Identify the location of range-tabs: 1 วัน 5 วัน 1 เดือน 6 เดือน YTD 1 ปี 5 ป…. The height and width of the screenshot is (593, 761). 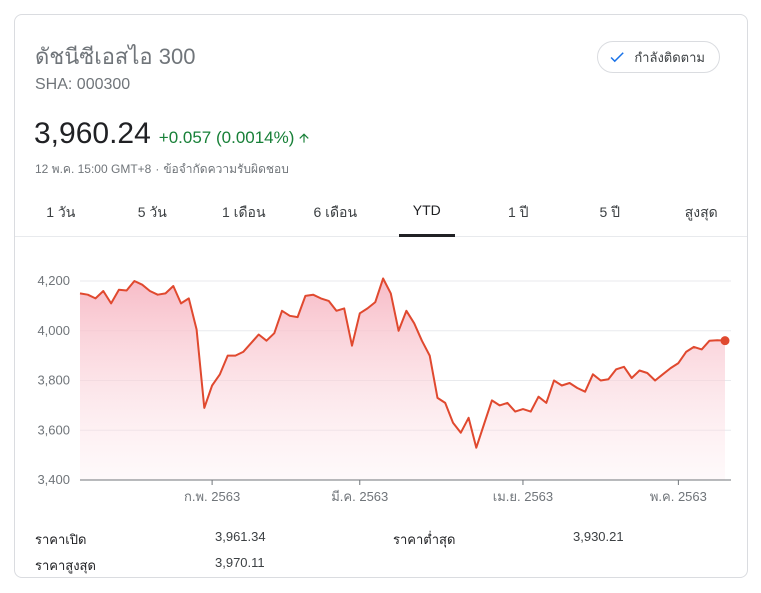
(381, 214).